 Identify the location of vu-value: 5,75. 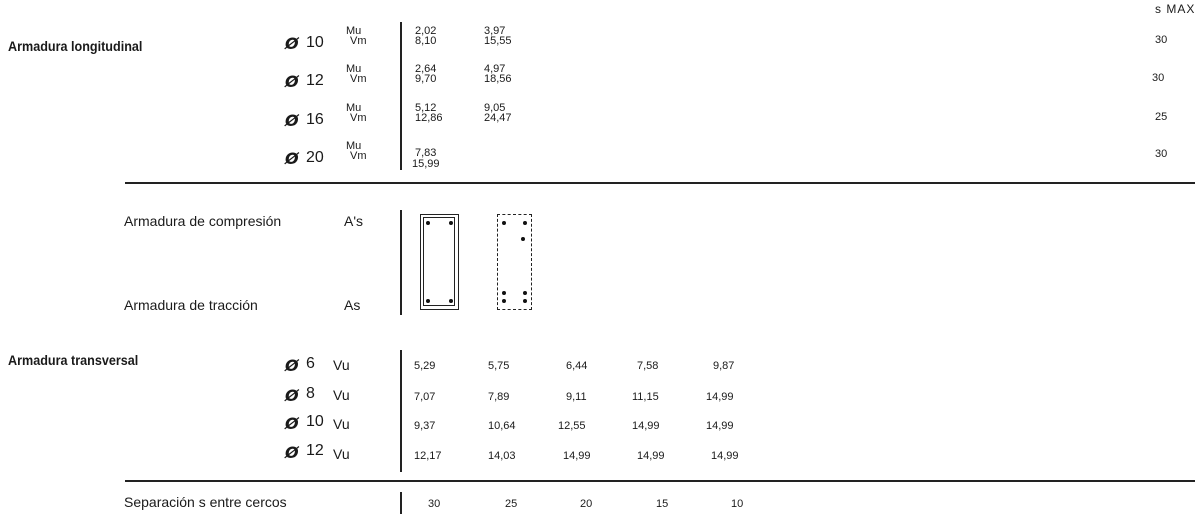
(499, 366).